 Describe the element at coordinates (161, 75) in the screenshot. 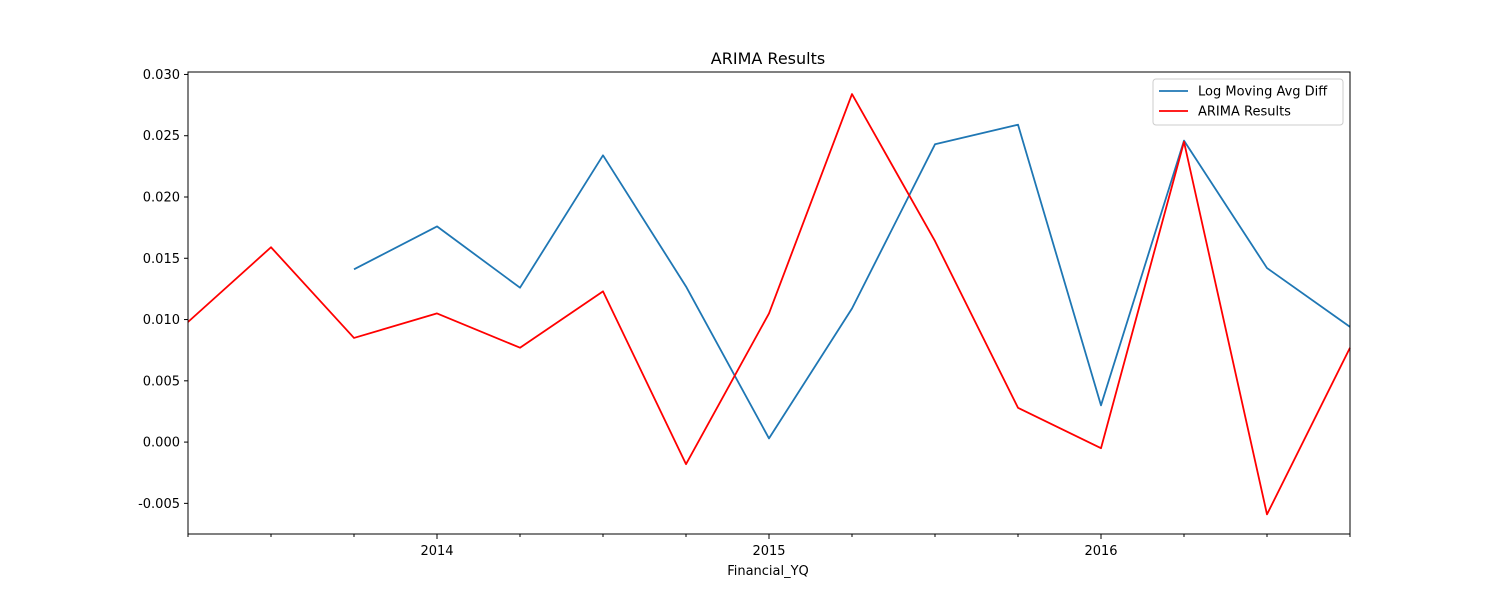

I see `y-tick-label: 0.030` at that location.